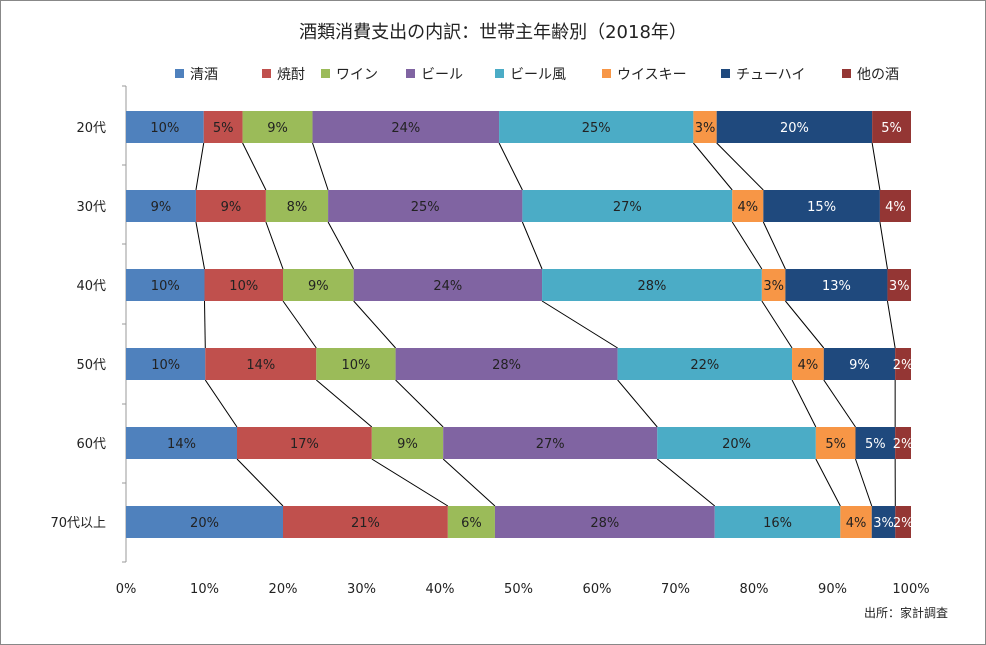 The height and width of the screenshot is (645, 986). I want to click on data-label: 8%, so click(297, 207).